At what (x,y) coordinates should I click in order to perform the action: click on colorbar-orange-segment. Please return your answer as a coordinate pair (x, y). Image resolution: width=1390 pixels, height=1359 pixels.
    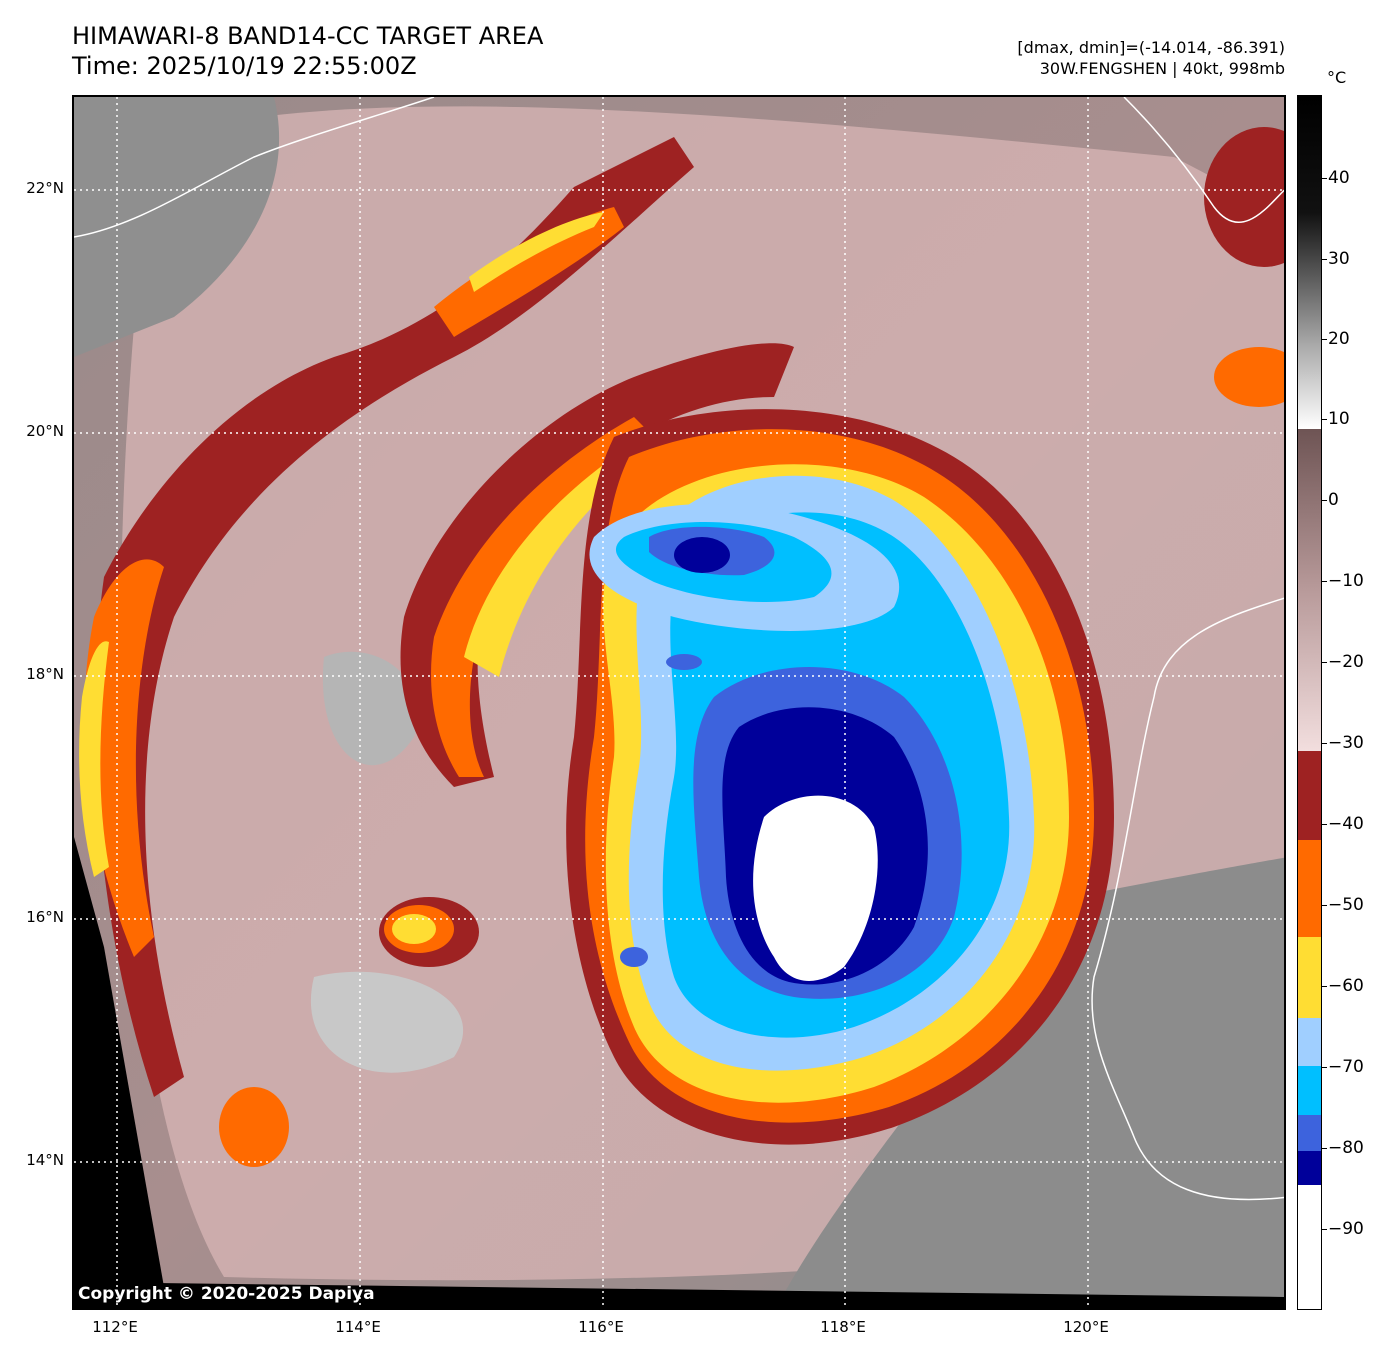
    Looking at the image, I should click on (1309, 888).